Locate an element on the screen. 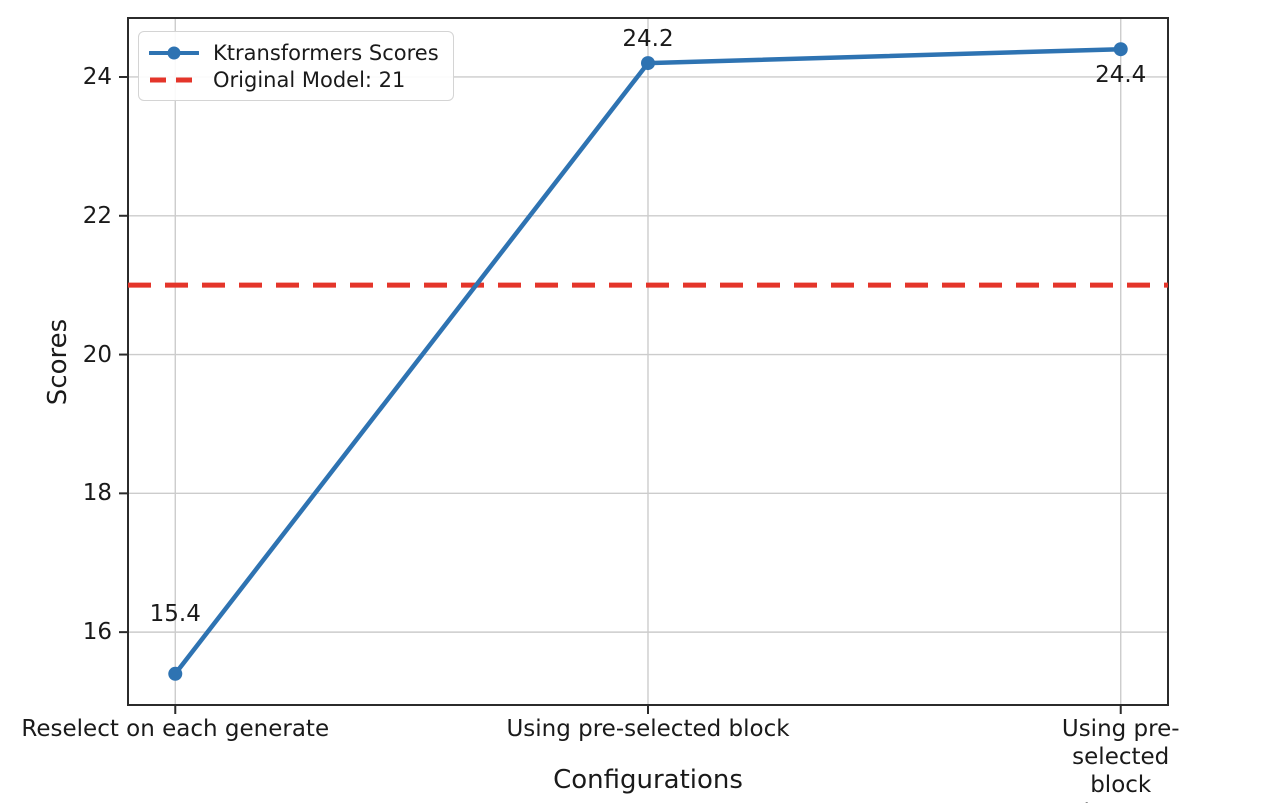  y-tick-label: 20 is located at coordinates (97, 354).